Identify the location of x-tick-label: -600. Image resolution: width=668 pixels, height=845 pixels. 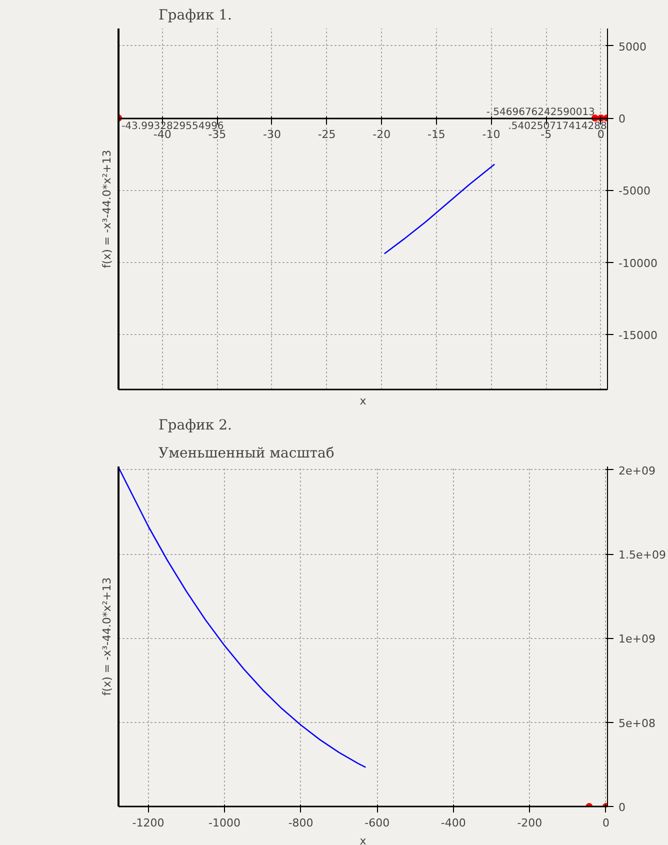
(377, 823).